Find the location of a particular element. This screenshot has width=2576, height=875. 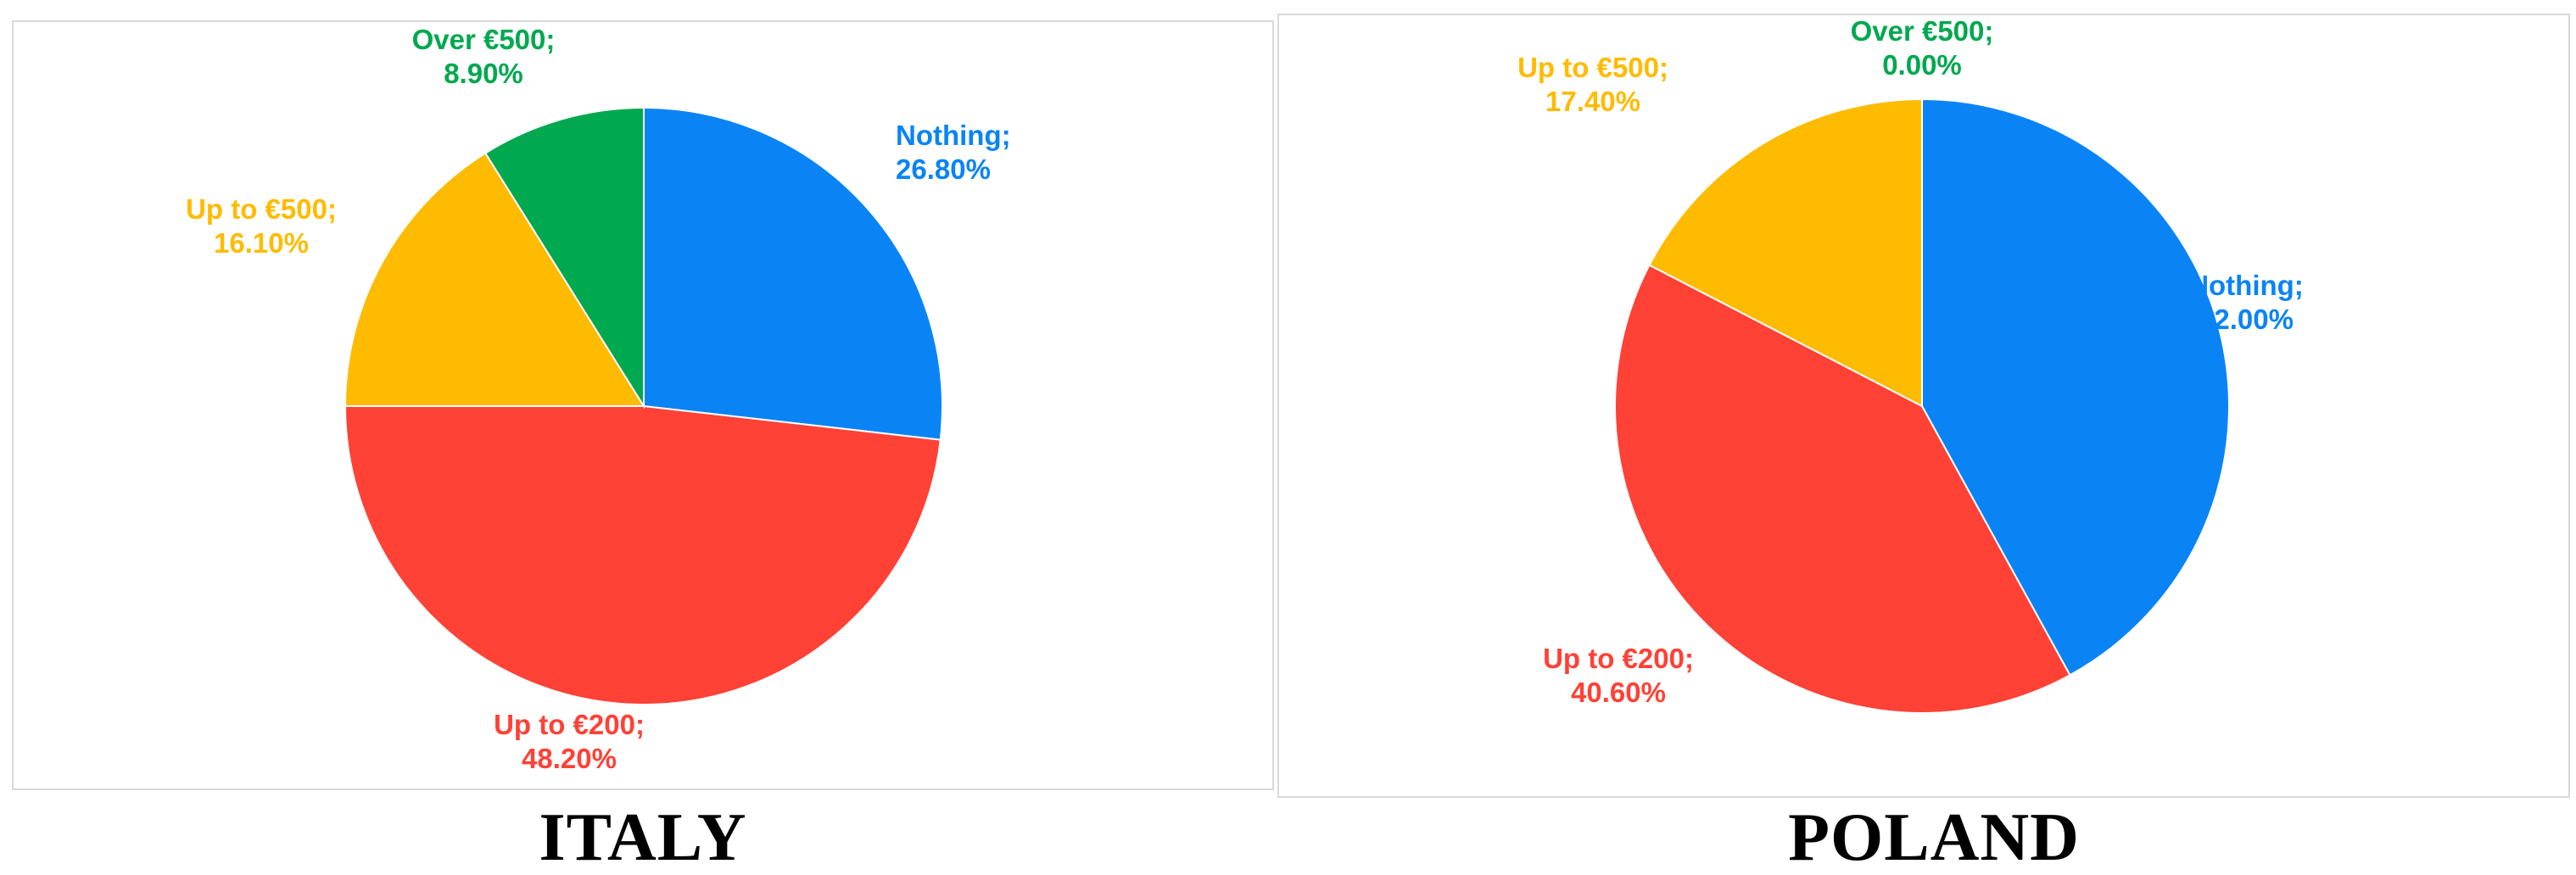

italy-slice-up-to-eur500 is located at coordinates (494, 279).